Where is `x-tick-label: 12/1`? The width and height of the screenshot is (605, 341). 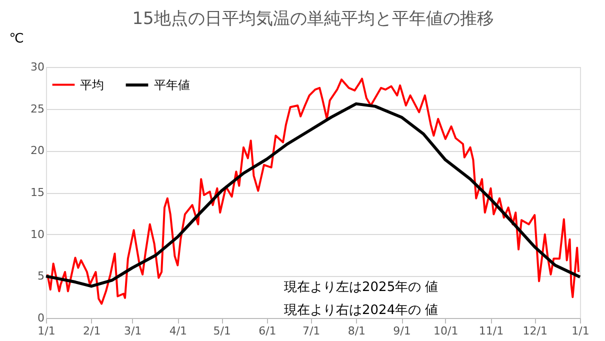
x-tick-label: 12/1 is located at coordinates (535, 331).